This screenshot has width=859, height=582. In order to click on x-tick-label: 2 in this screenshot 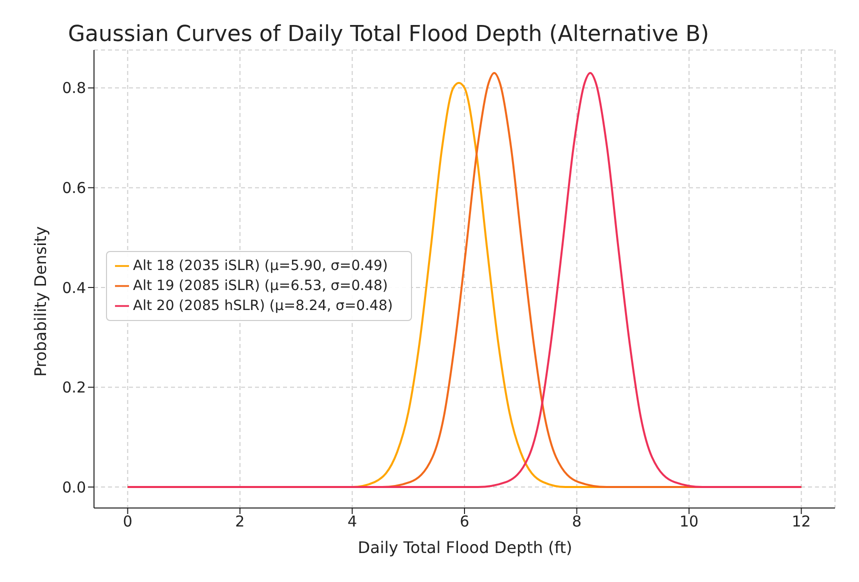, I will do `click(240, 521)`.